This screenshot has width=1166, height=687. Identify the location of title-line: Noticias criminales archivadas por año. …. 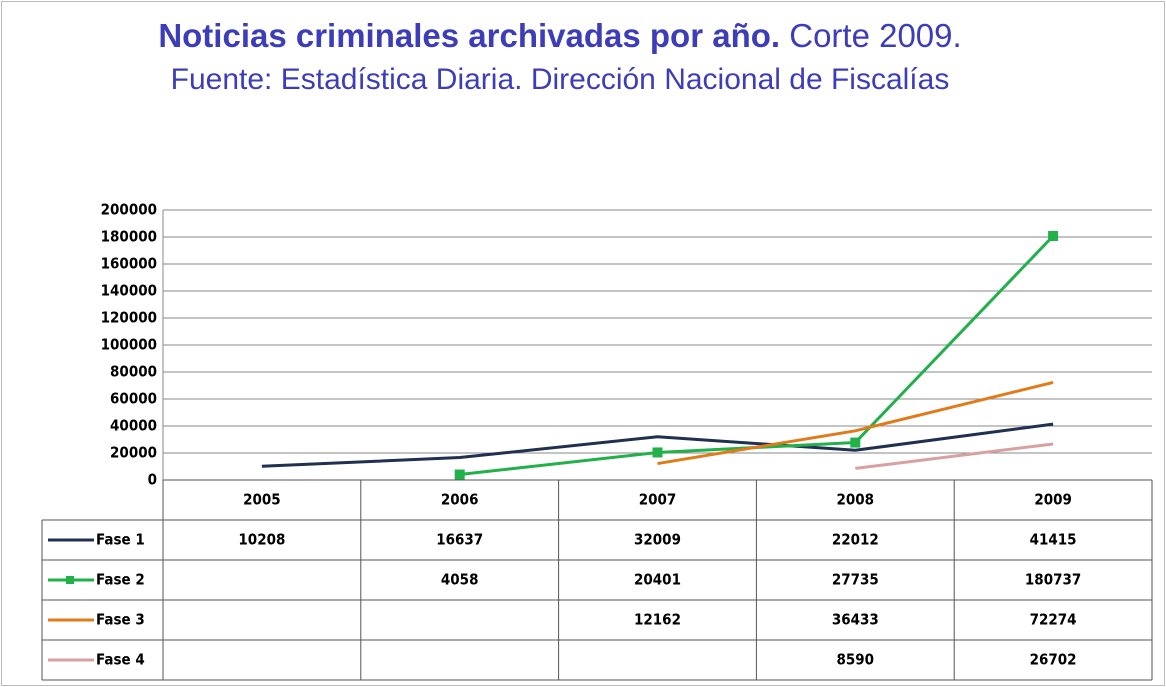
(560, 36).